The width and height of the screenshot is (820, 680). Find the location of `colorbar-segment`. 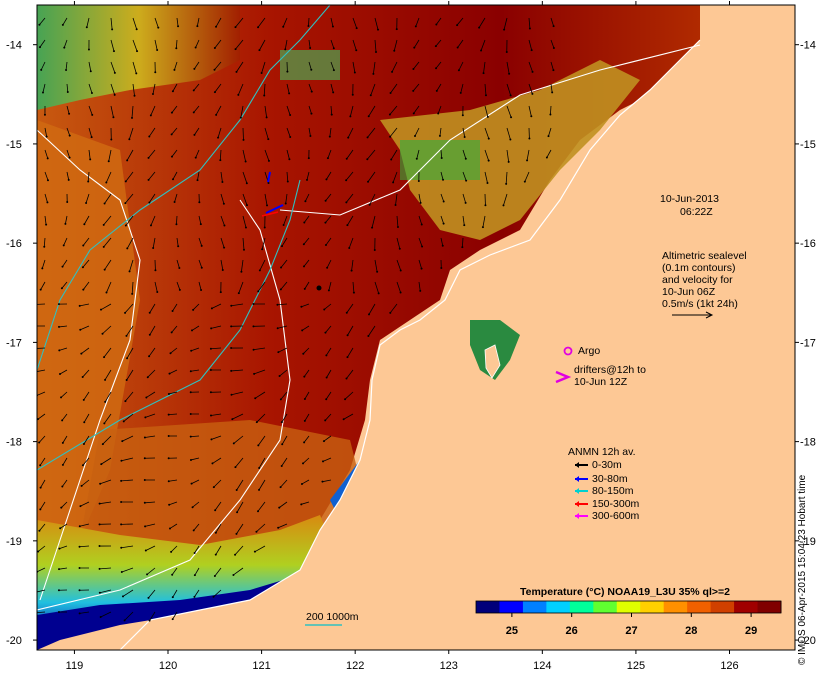

colorbar-segment is located at coordinates (675, 607).